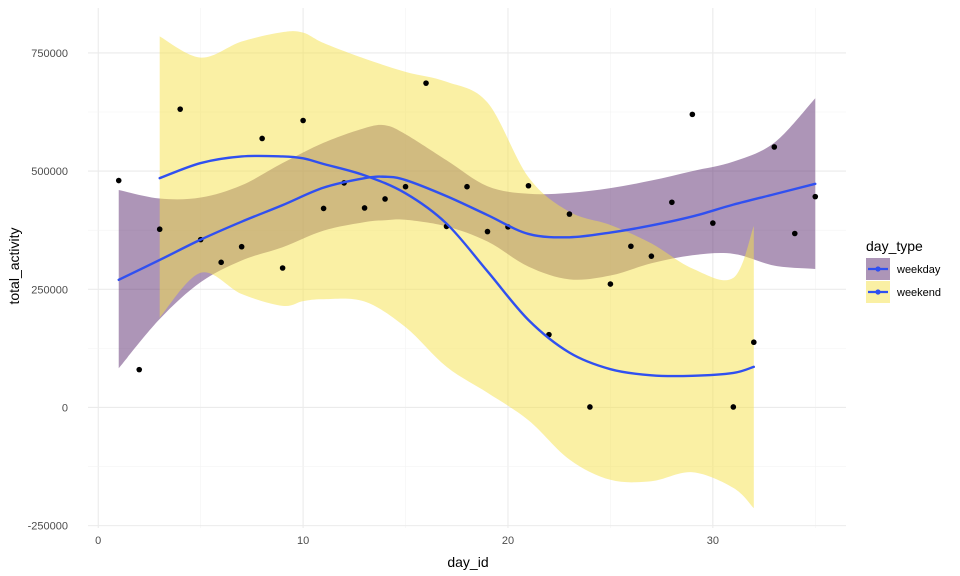 The height and width of the screenshot is (576, 960). I want to click on y-tick-label: 0, so click(65, 408).